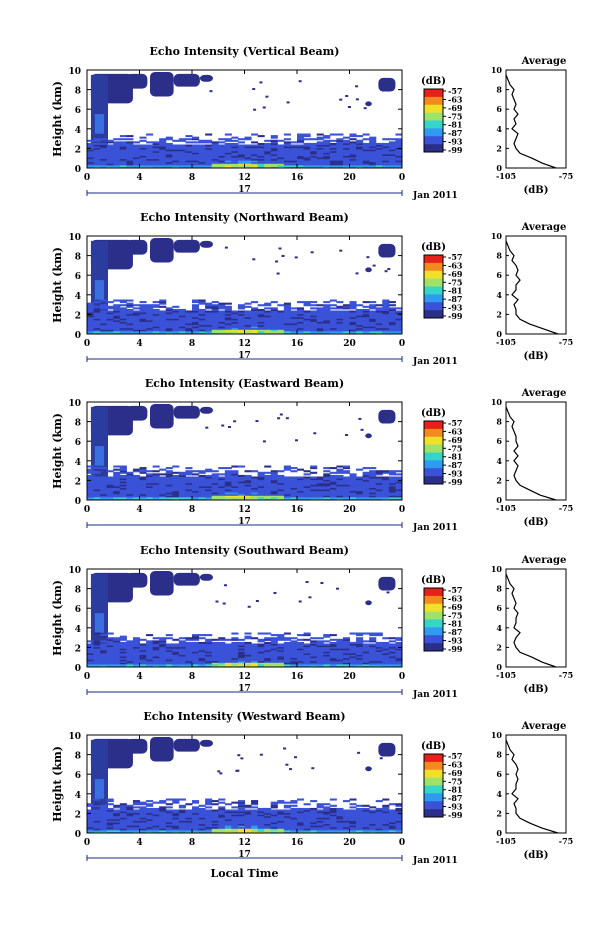  Describe the element at coordinates (536, 190) in the screenshot. I see `profile-xlabel: (dB)` at that location.